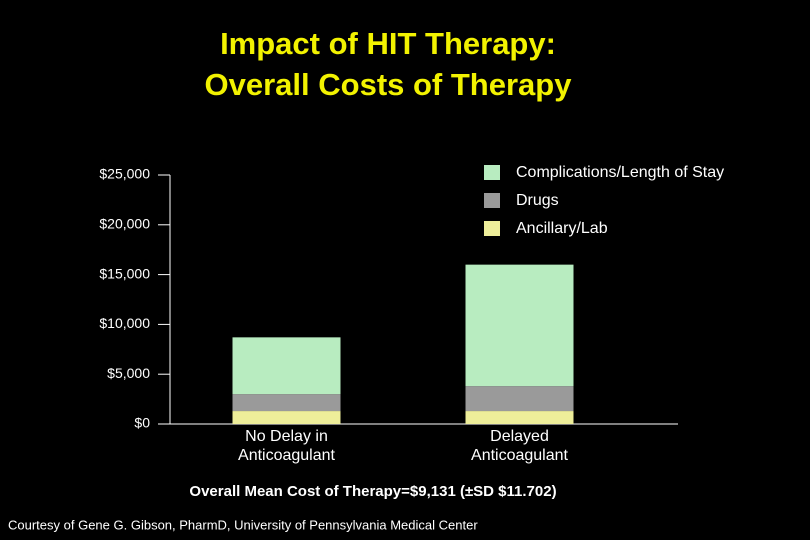  What do you see at coordinates (142, 423) in the screenshot?
I see `y-tick-label: $0` at bounding box center [142, 423].